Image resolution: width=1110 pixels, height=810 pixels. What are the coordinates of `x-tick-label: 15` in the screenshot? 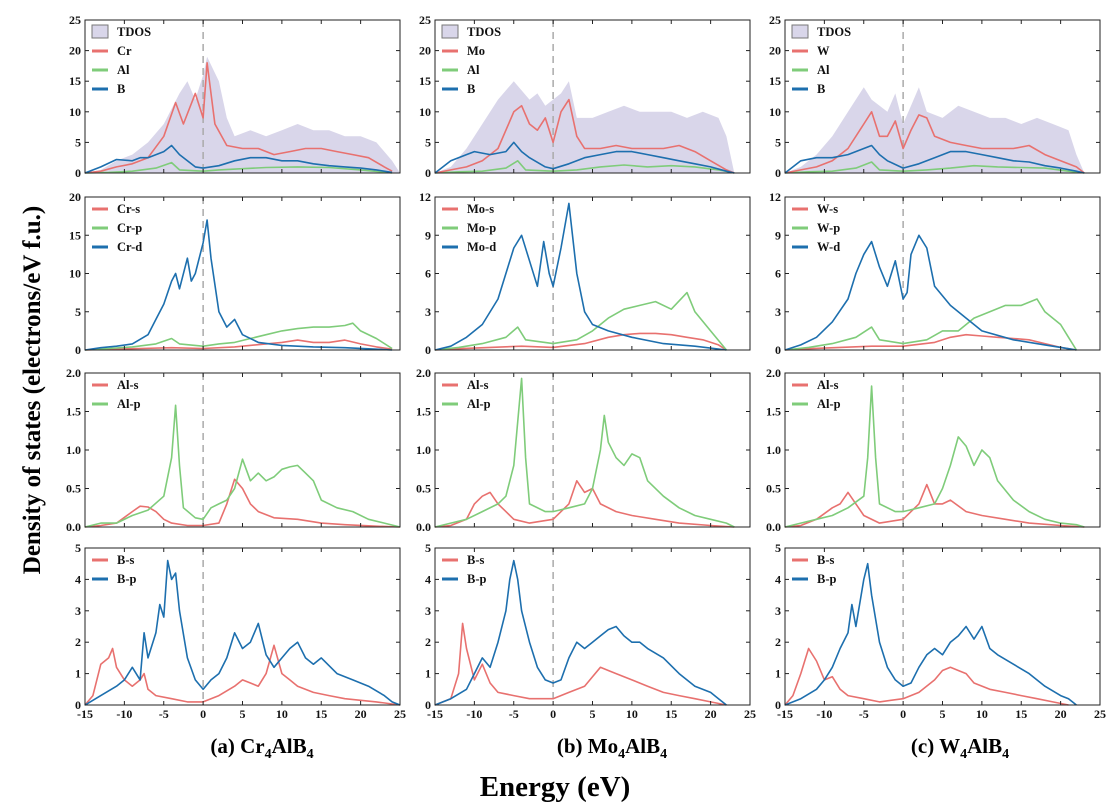 It's located at (671, 714).